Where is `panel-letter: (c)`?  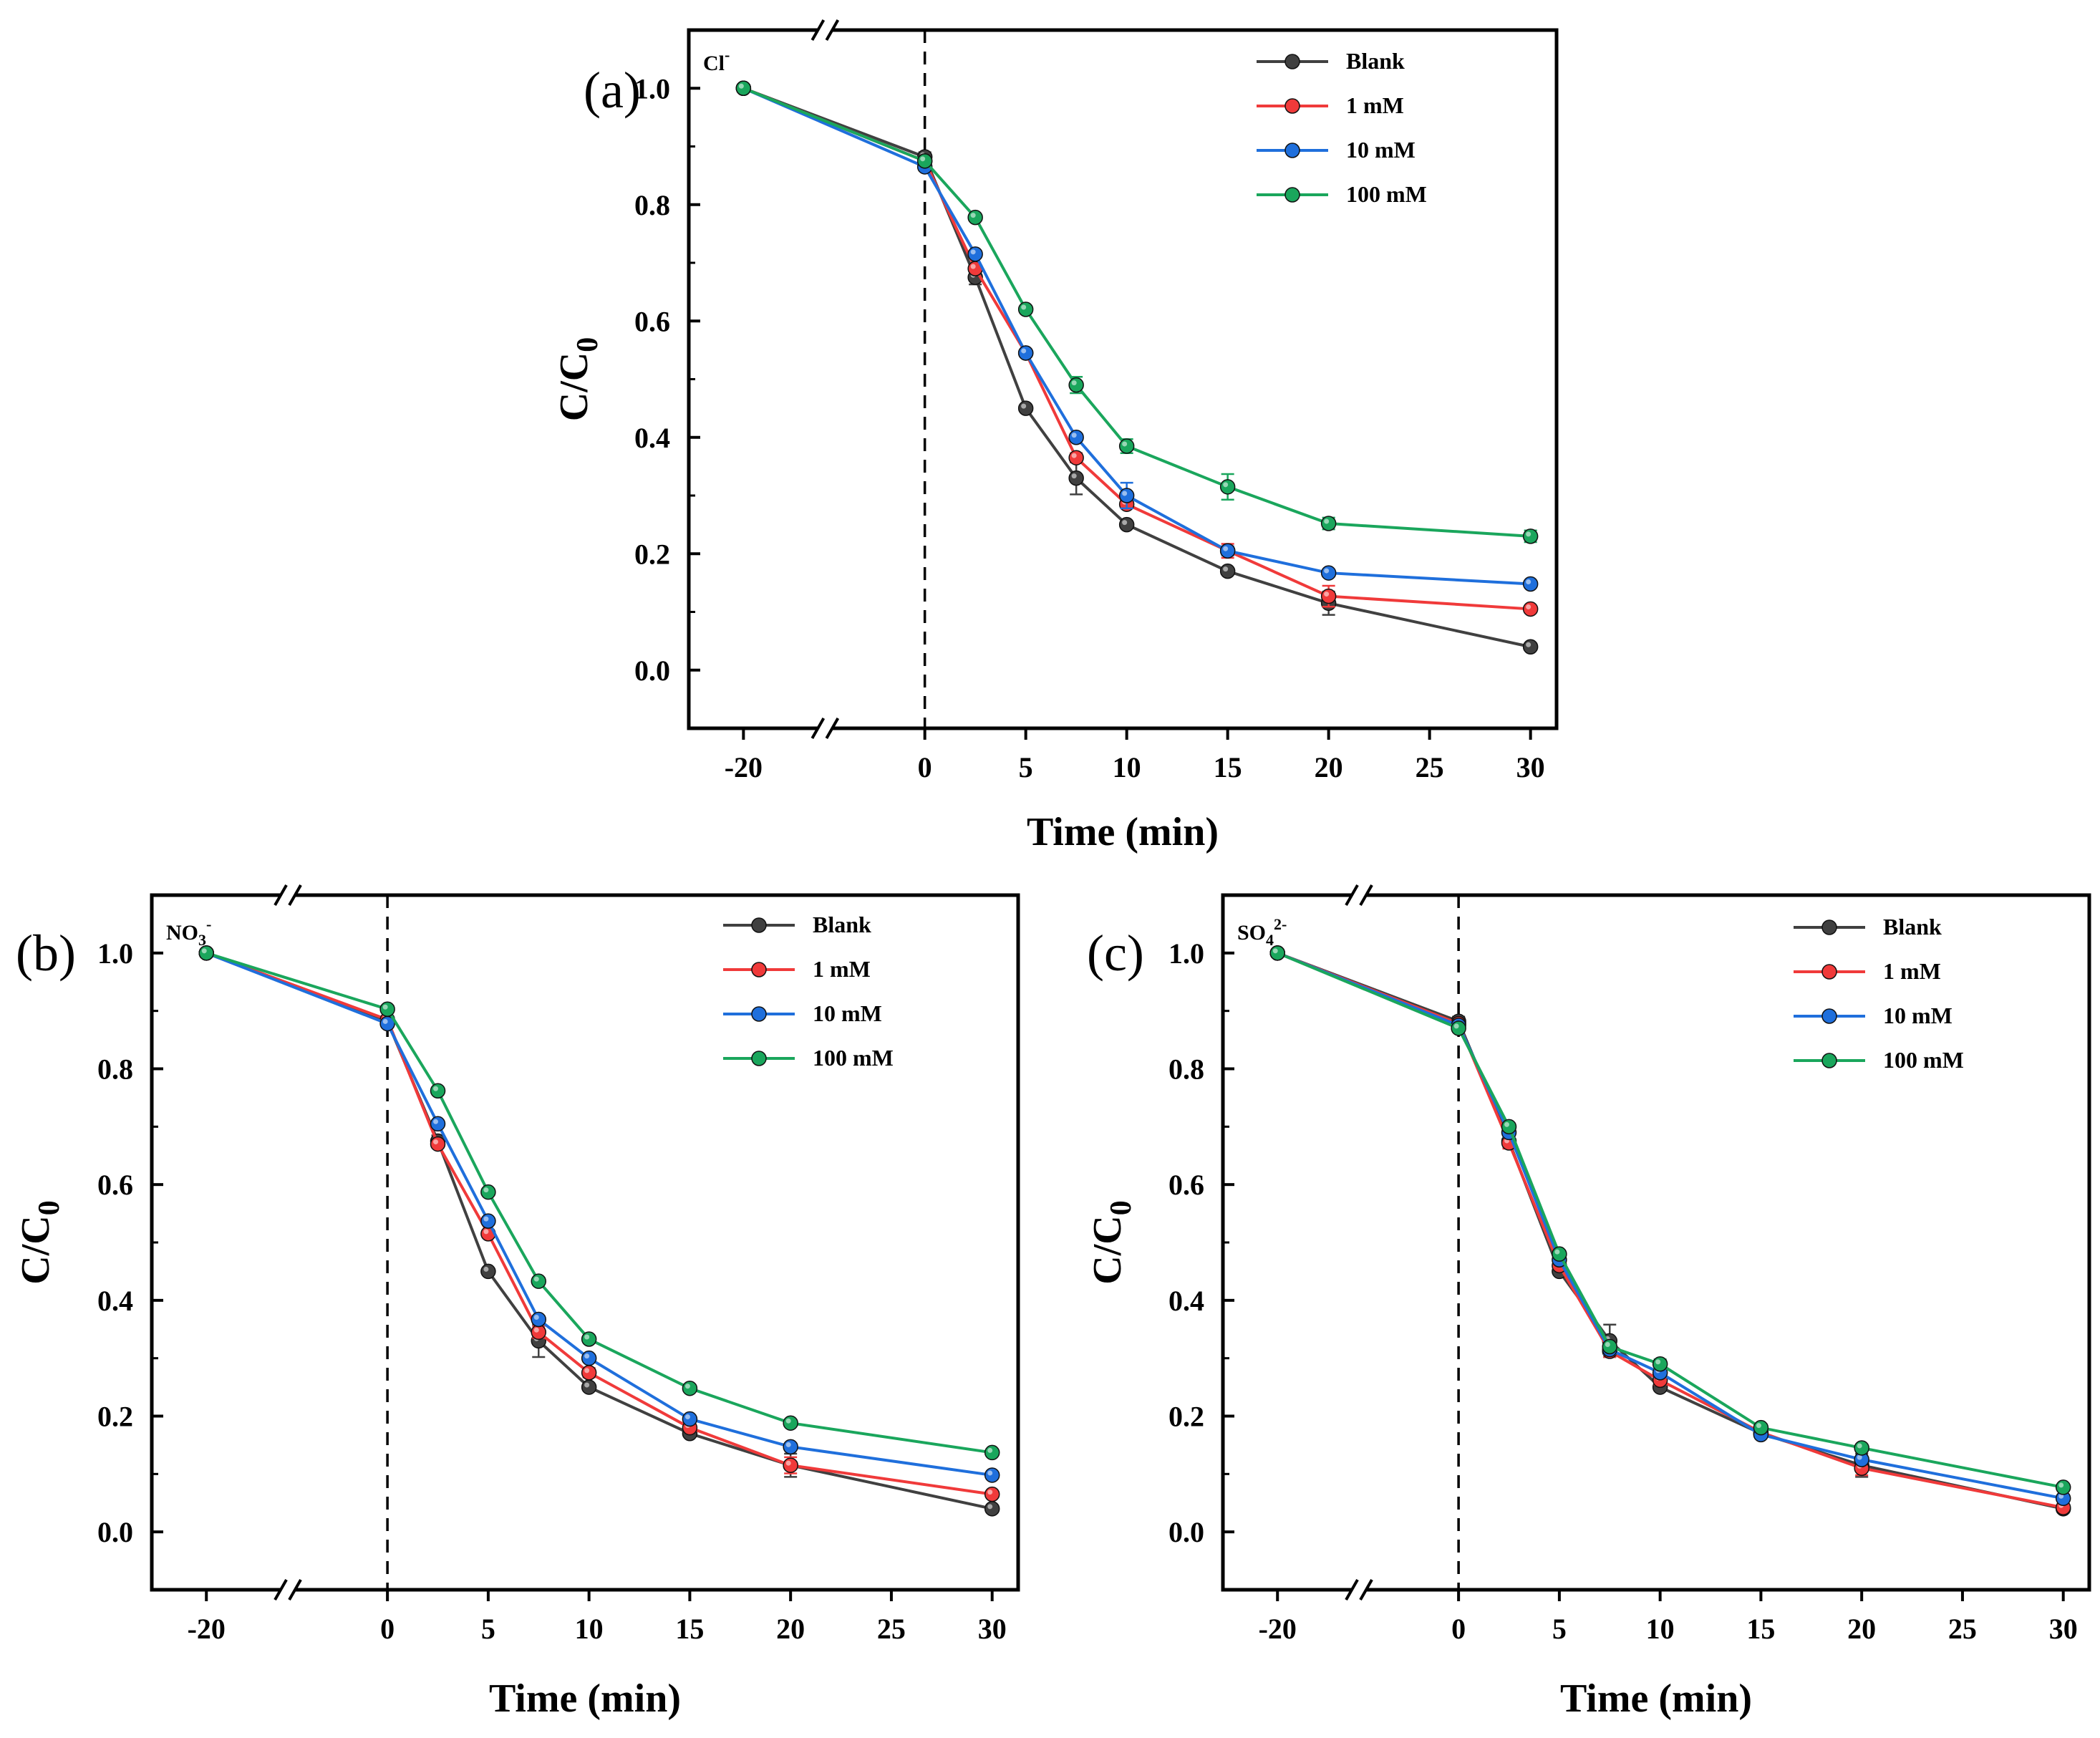
panel-letter: (c) is located at coordinates (1115, 953).